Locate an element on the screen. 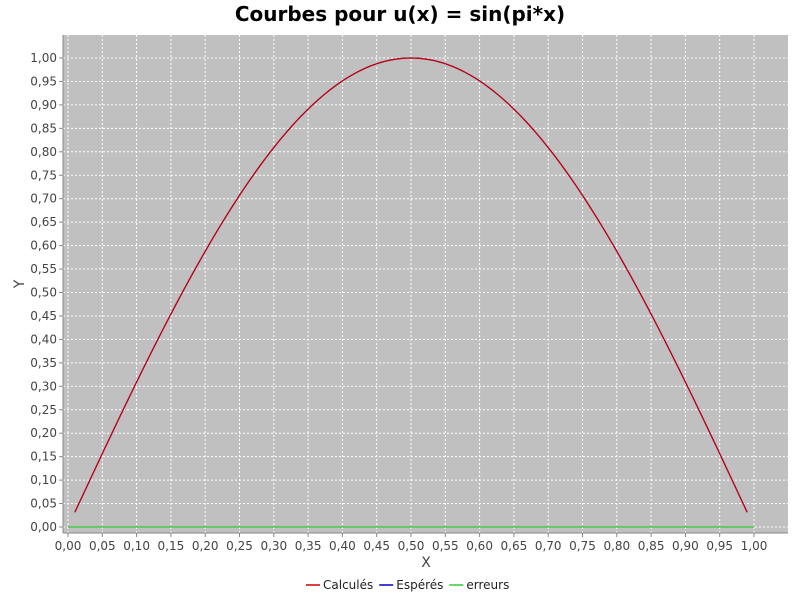 Image resolution: width=800 pixels, height=600 pixels. y-tick-label: 0,15 is located at coordinates (43, 457).